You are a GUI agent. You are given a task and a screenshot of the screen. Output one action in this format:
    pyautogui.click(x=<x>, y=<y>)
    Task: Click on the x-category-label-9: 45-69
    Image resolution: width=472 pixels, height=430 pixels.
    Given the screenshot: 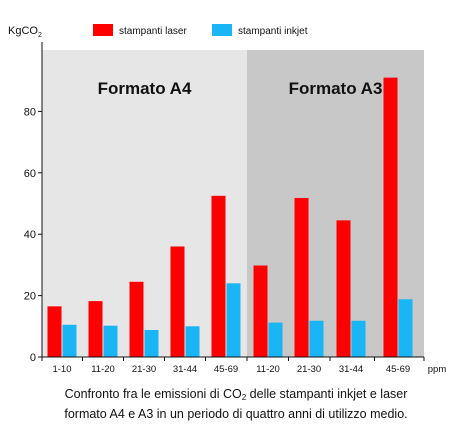 What is the action you would take?
    pyautogui.click(x=398, y=369)
    